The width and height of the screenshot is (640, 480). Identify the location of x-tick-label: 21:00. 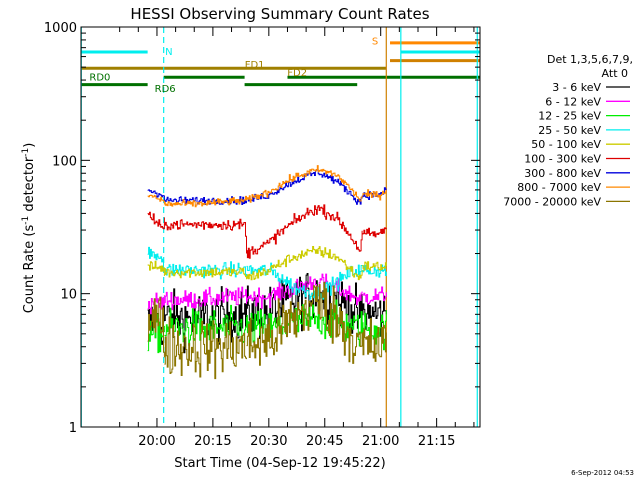
(380, 441).